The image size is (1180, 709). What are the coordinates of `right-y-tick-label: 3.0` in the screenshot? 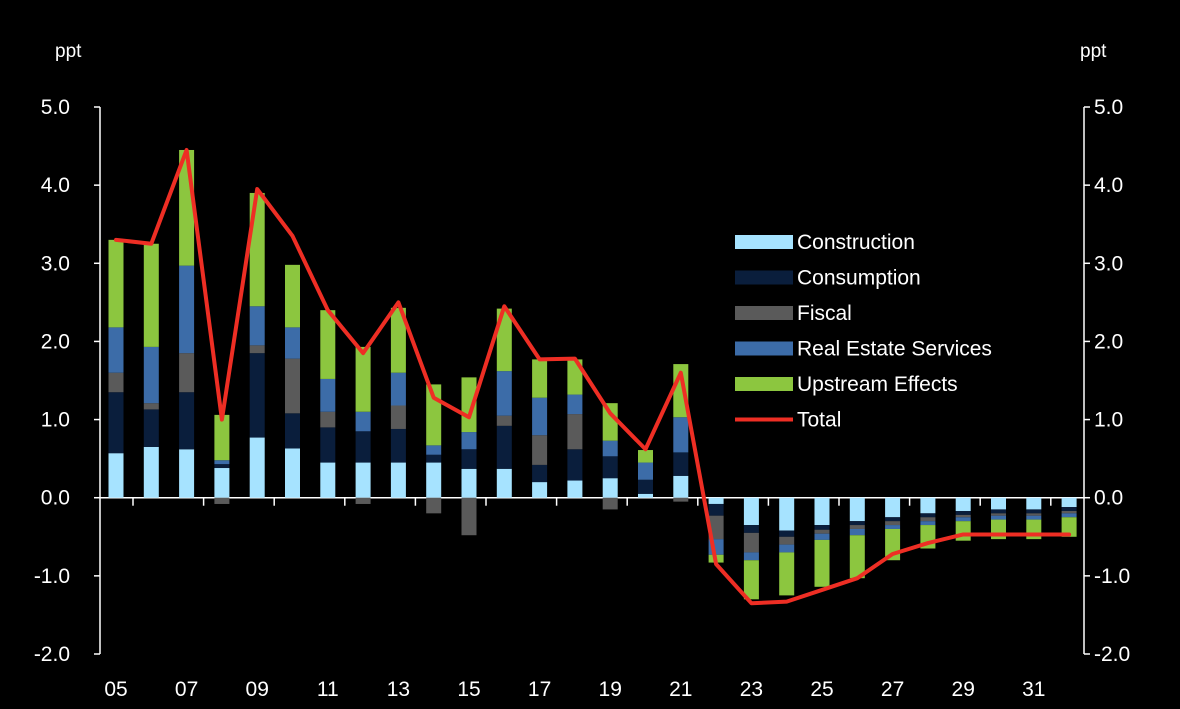 It's located at (1108, 263).